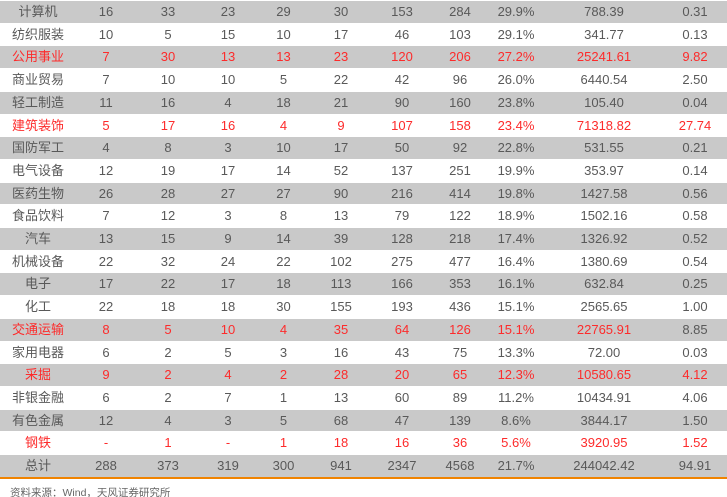  Describe the element at coordinates (168, 170) in the screenshot. I see `value-cell: 19` at that location.